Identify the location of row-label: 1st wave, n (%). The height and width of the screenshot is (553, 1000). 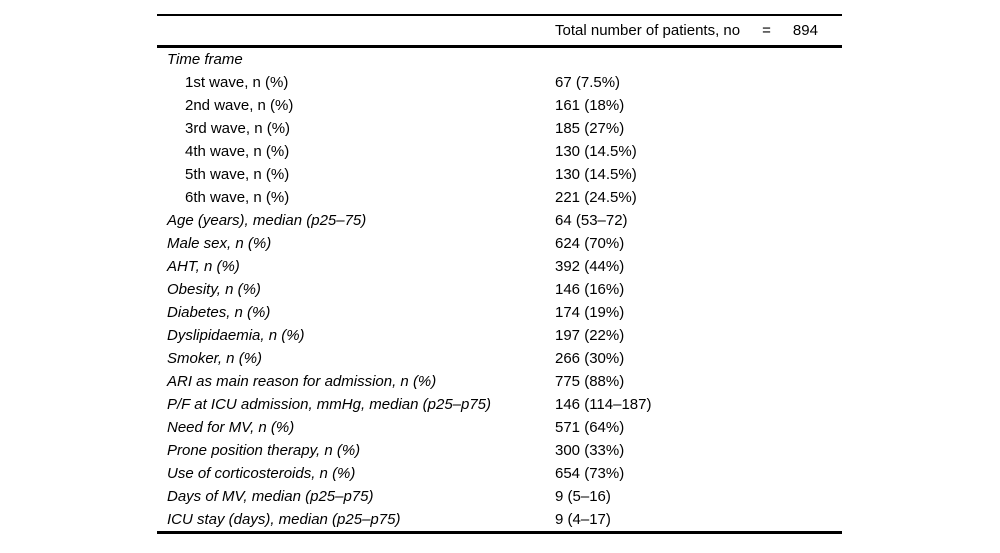
(237, 82).